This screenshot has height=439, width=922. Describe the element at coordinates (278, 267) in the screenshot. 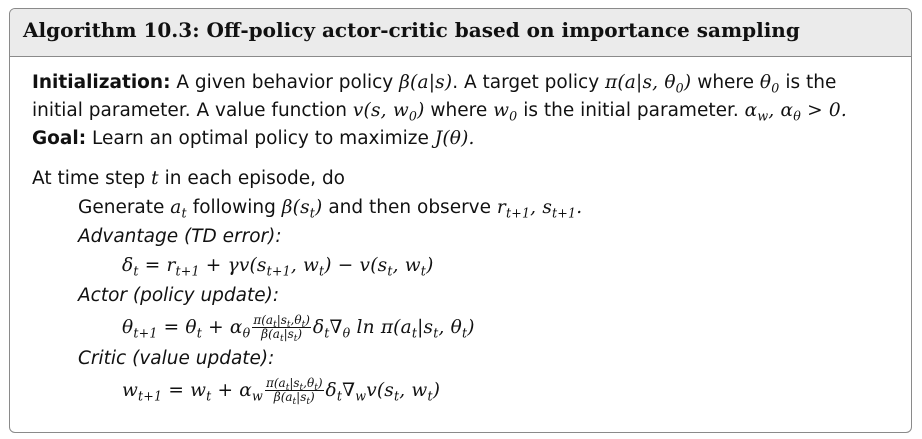

I see `advantage-equation: δt = rt+1 + γv(st+1, wt) − v(st, wt)` at that location.